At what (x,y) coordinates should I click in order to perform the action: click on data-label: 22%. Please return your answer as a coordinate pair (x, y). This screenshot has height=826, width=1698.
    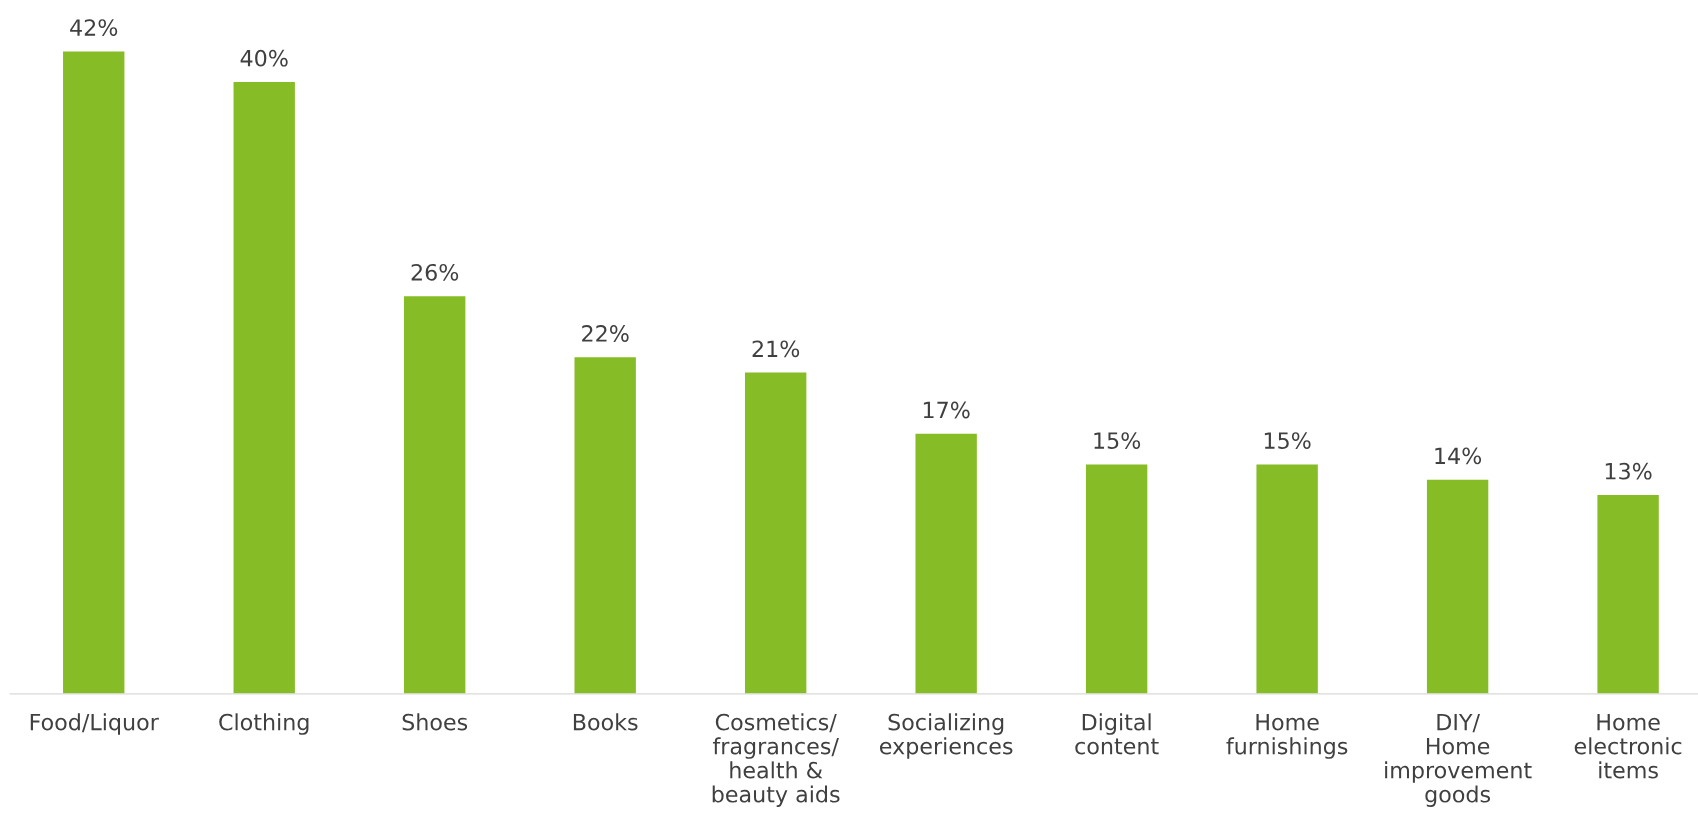
    Looking at the image, I should click on (605, 333).